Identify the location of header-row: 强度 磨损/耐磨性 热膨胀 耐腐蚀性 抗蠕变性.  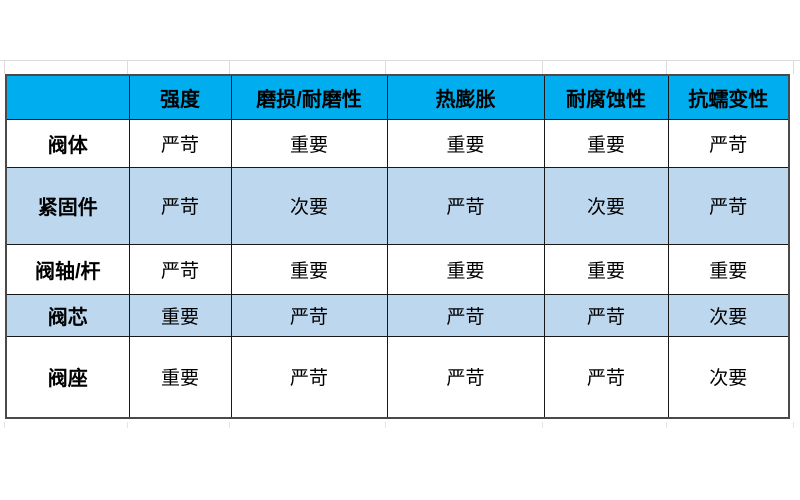
(397, 97).